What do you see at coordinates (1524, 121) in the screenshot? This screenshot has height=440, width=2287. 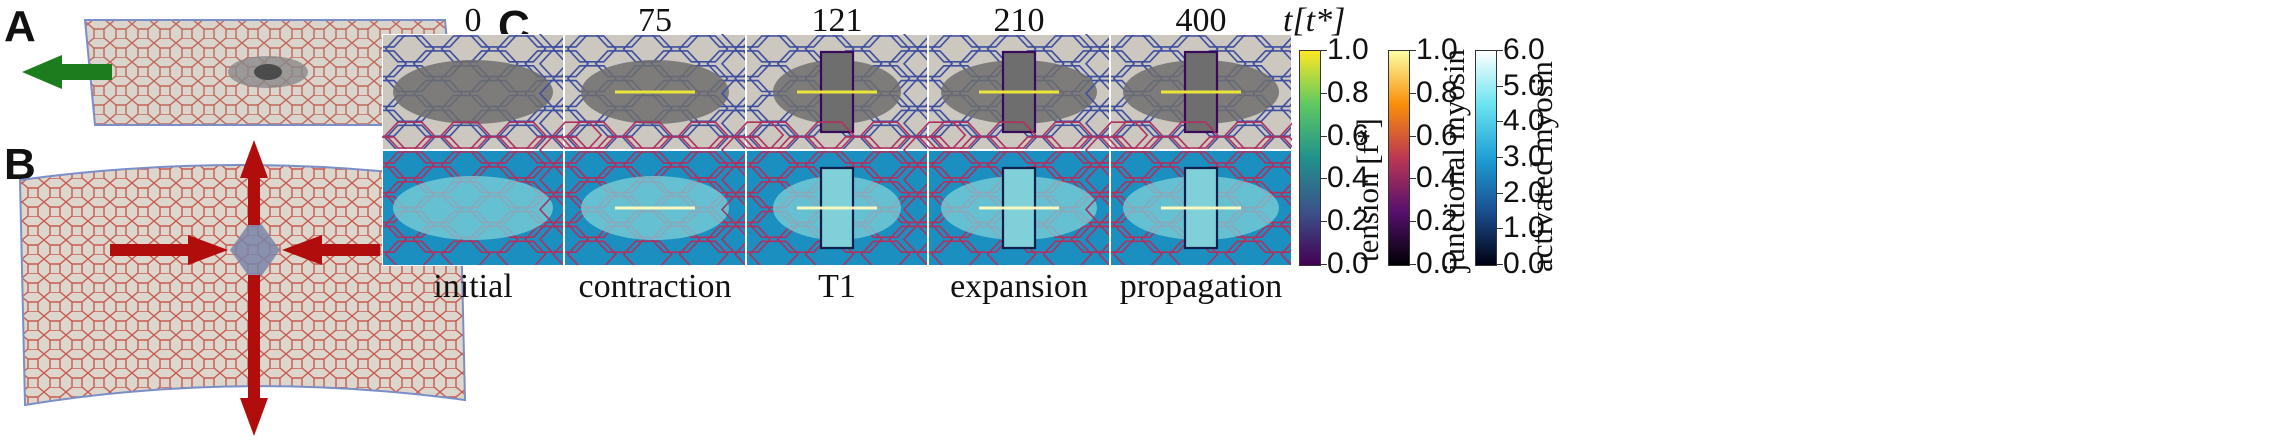 I see `colorbar-tick-label: 4.0` at bounding box center [1524, 121].